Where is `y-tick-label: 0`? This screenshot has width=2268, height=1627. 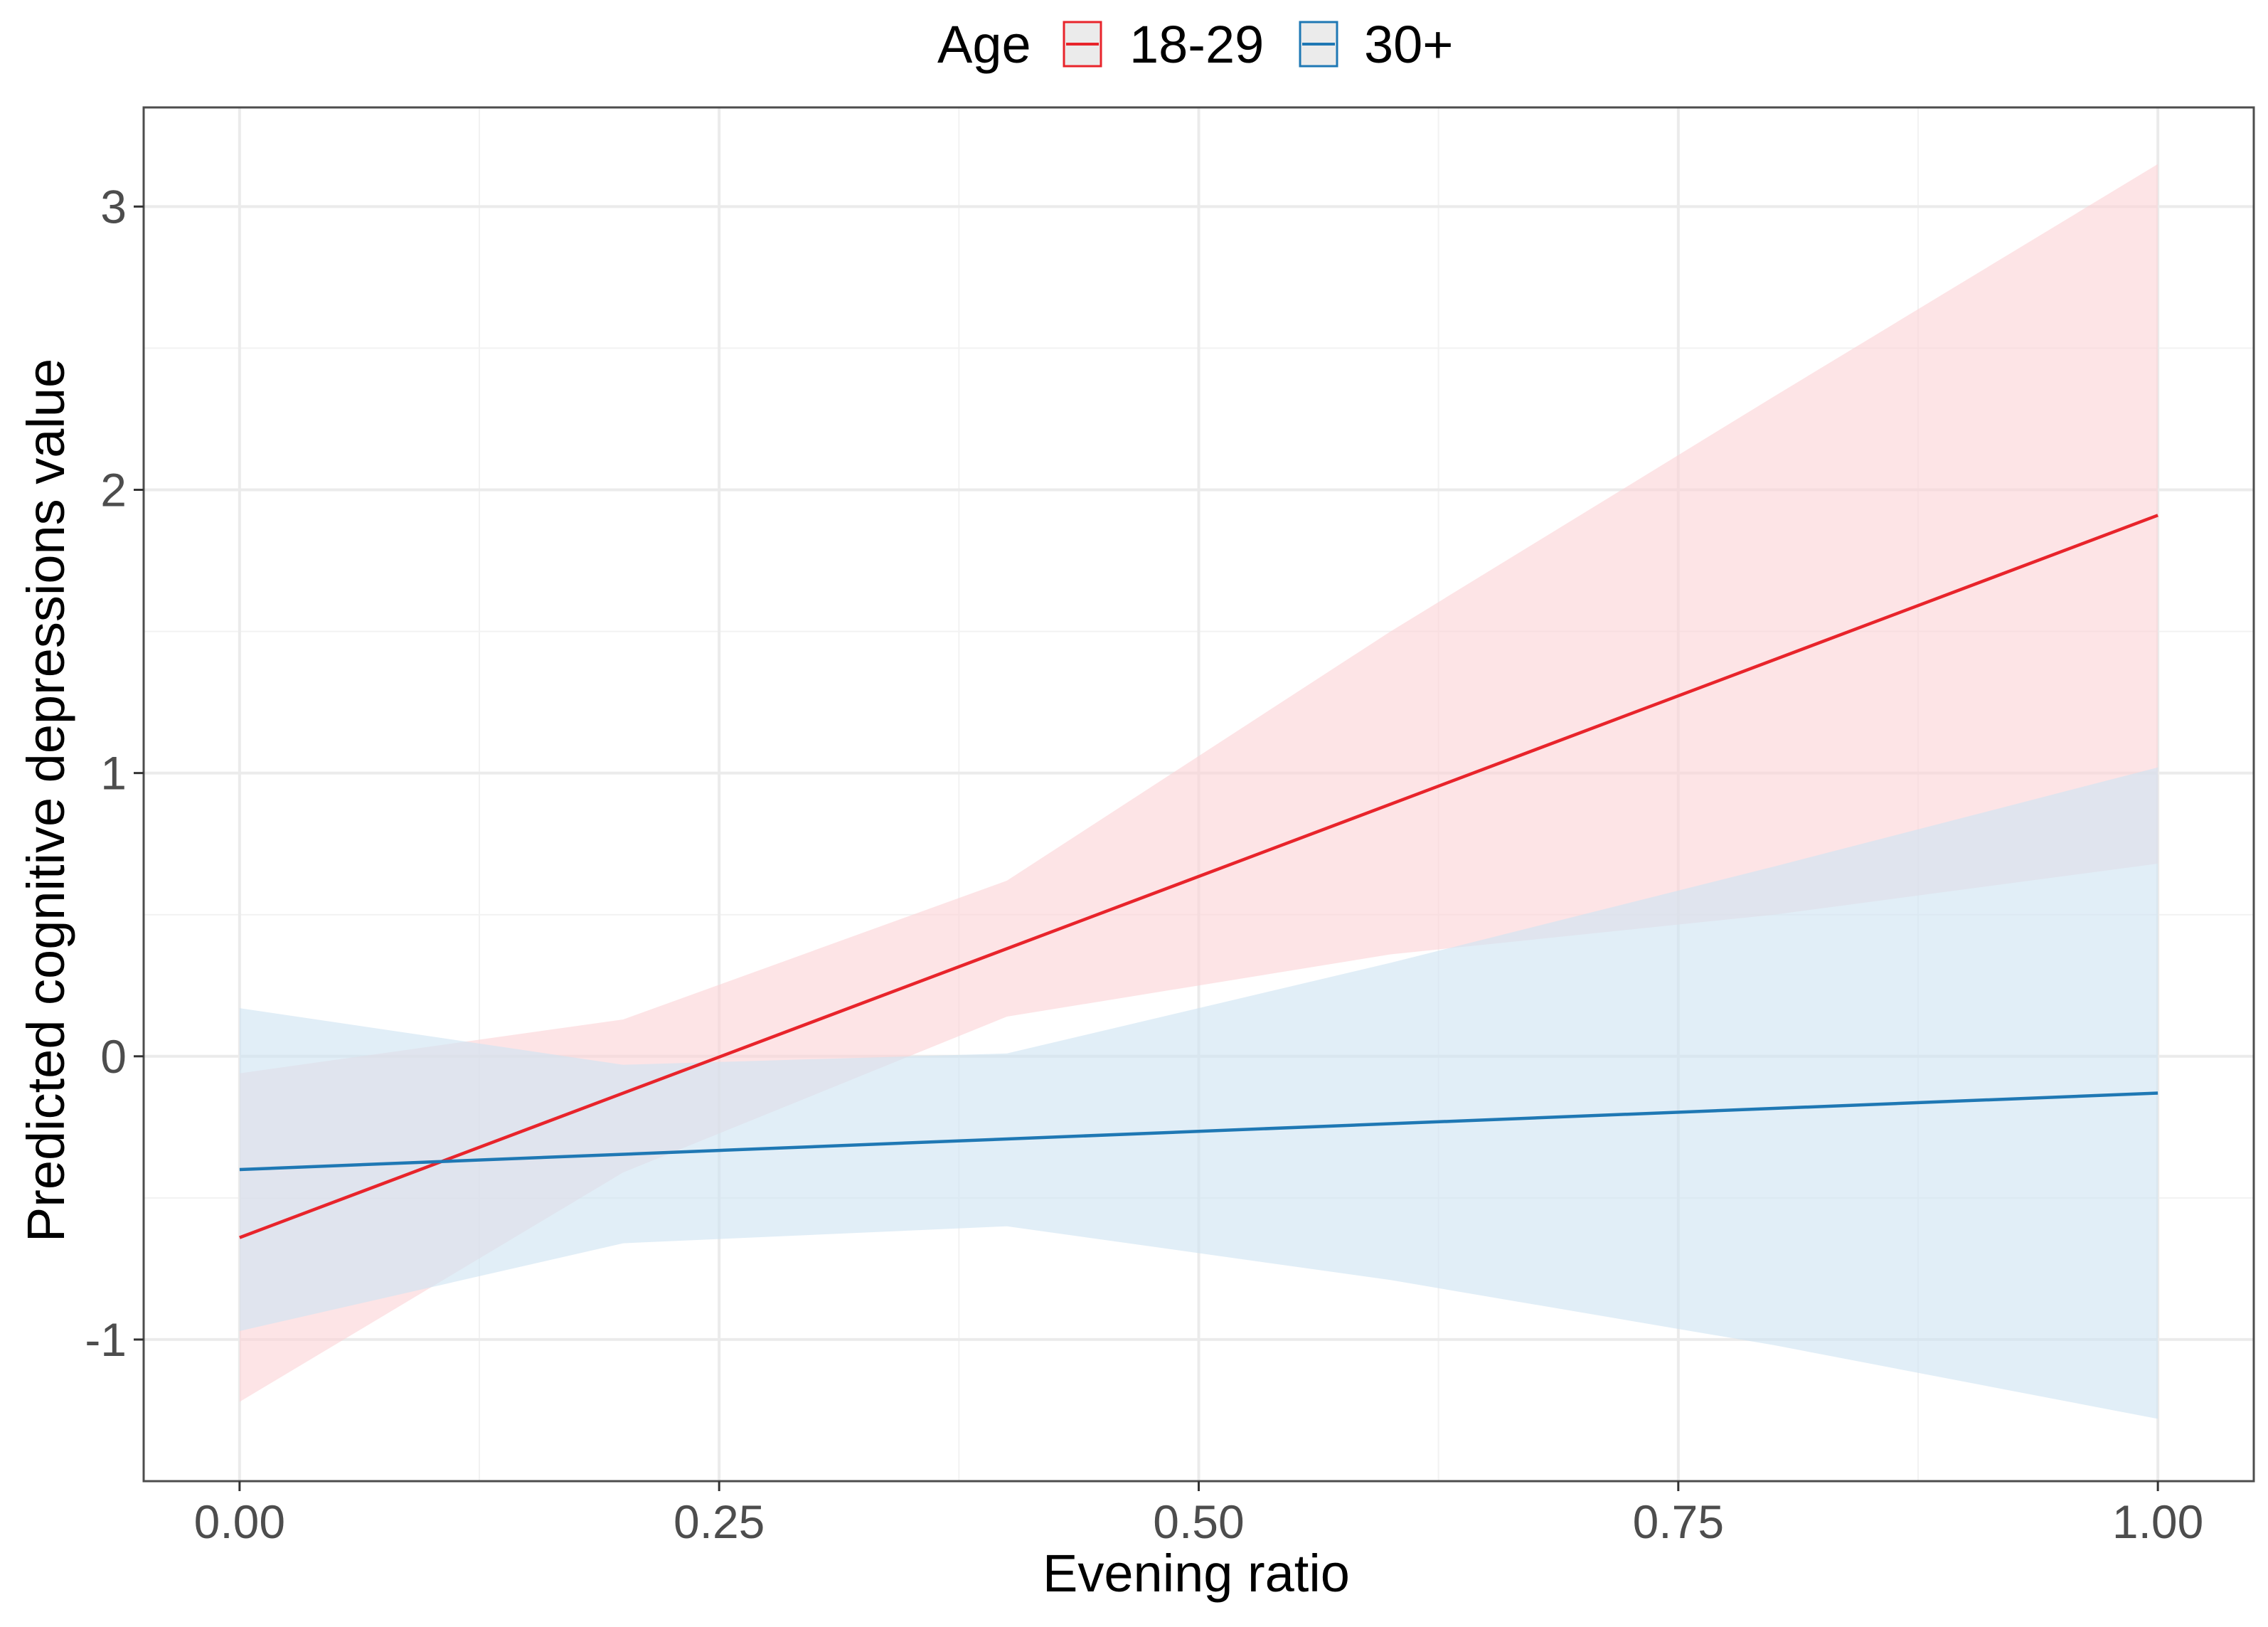
y-tick-label: 0 is located at coordinates (113, 1056).